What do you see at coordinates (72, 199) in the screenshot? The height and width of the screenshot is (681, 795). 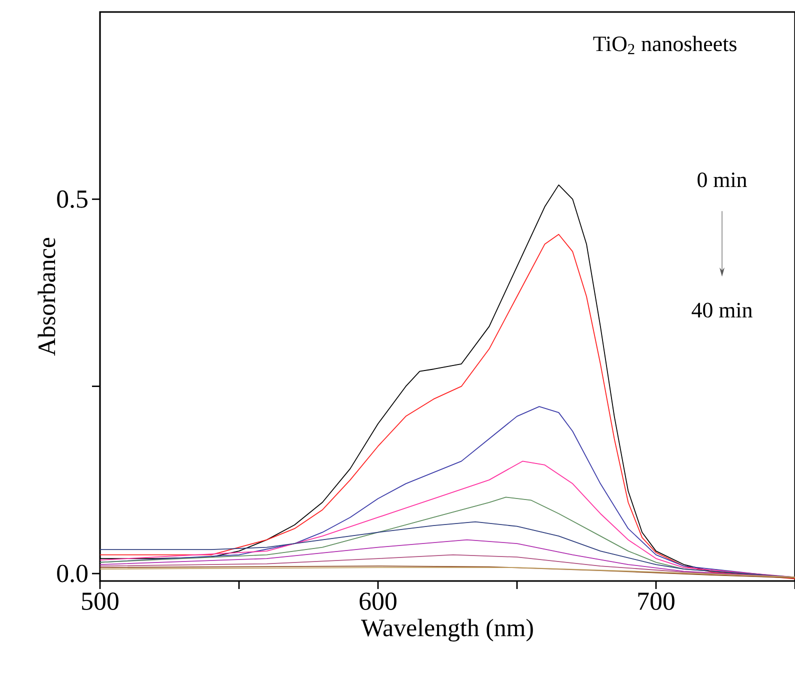 I see `y-tick-label: 0.5` at bounding box center [72, 199].